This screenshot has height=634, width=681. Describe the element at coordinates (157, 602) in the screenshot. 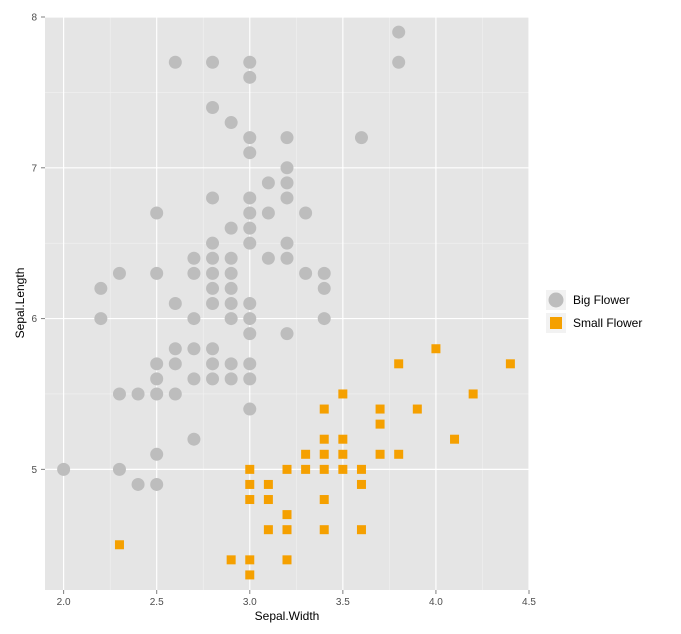

I see `x-tick-label: 2.5` at that location.